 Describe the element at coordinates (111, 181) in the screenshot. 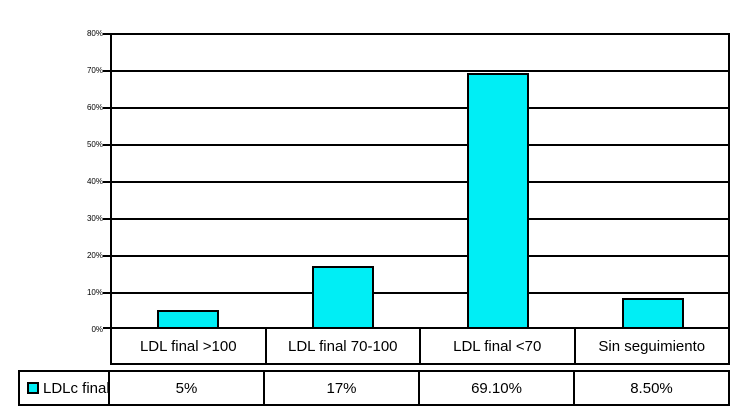

I see `axis-left` at that location.